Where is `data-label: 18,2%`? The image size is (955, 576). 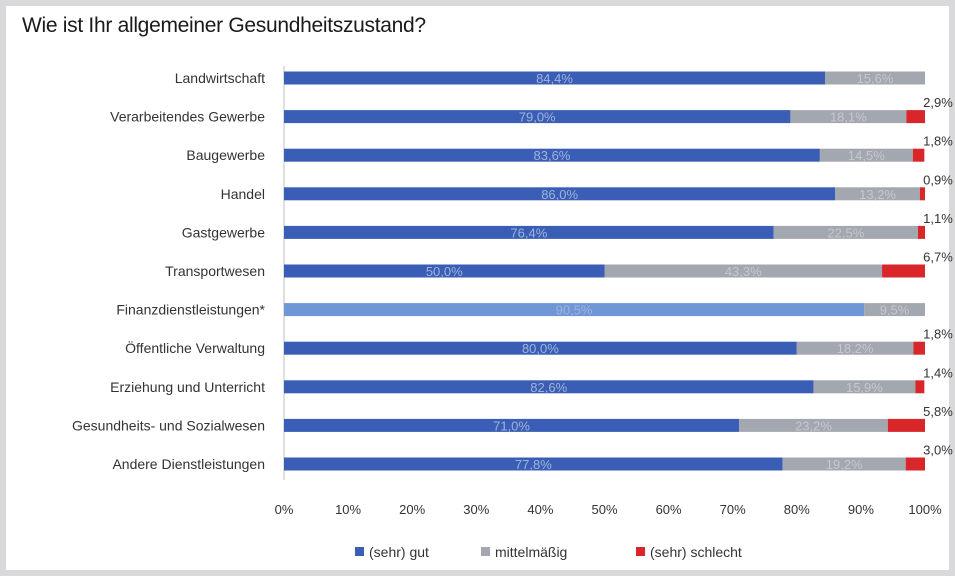 data-label: 18,2% is located at coordinates (855, 348).